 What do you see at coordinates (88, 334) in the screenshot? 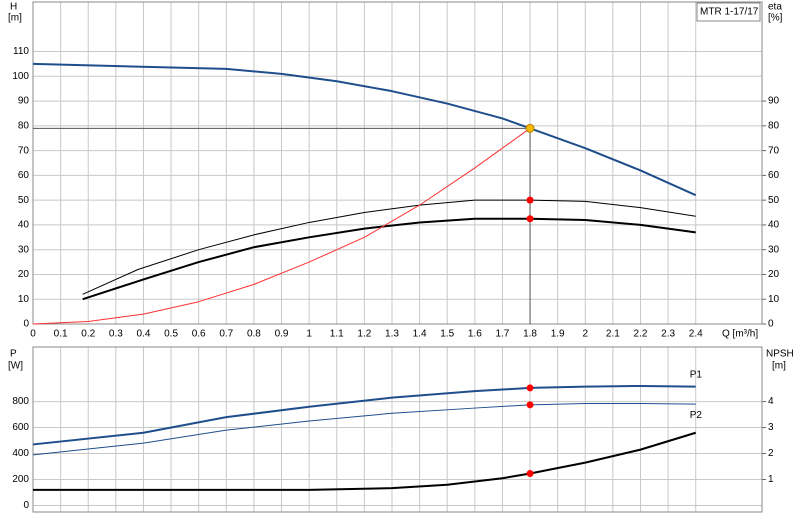
I see `x-tick-label: 0.2` at bounding box center [88, 334].